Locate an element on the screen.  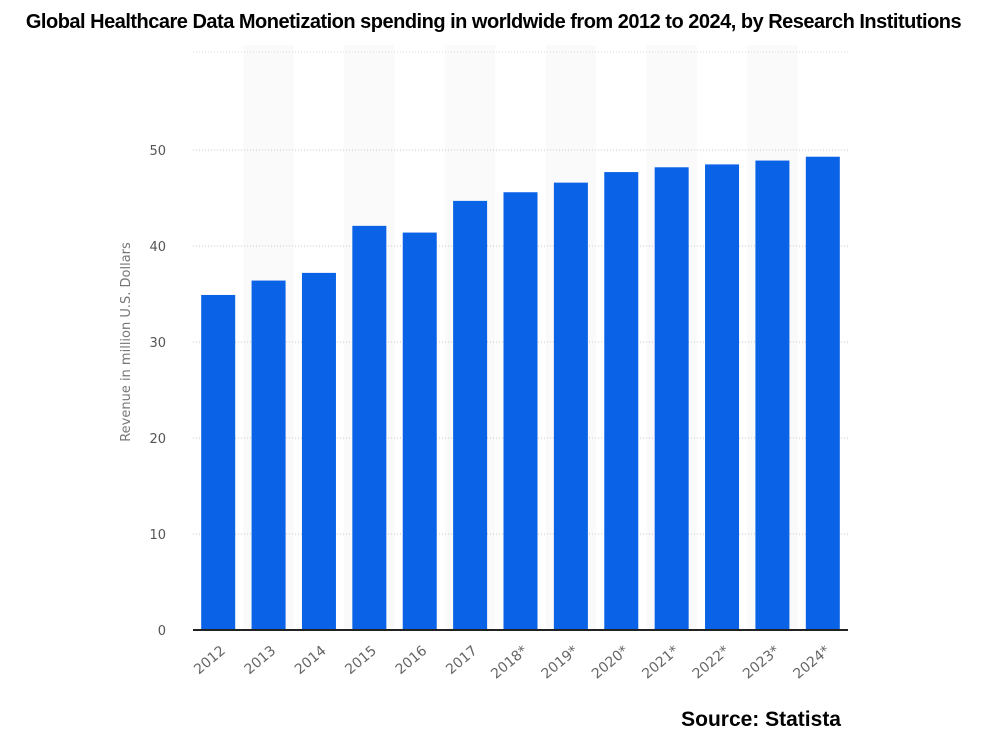
x-tick-label: 2017 is located at coordinates (462, 660).